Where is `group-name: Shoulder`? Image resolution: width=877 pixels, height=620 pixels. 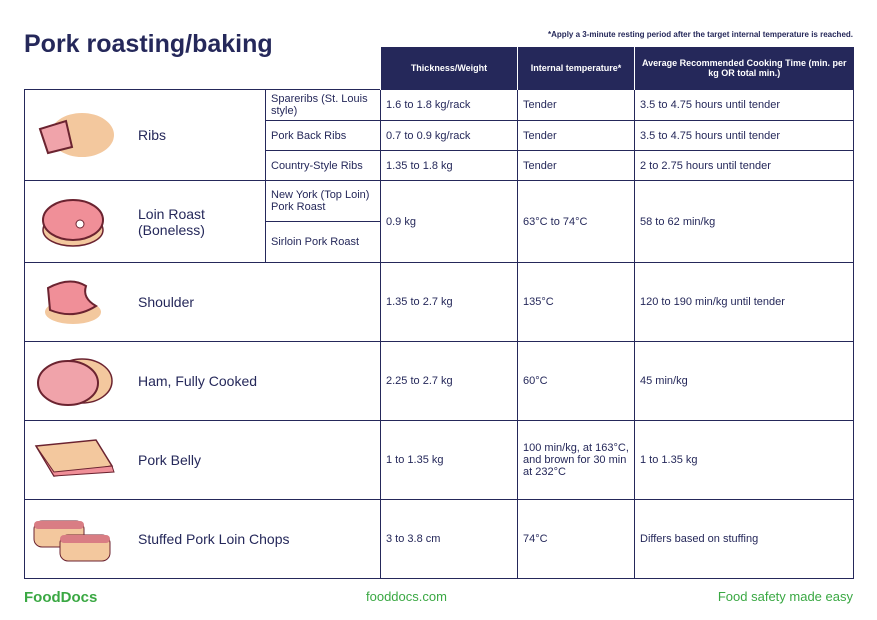
group-name: Shoulder is located at coordinates (166, 302).